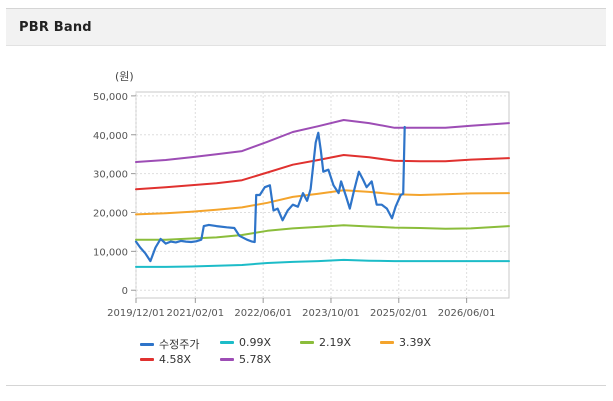  What do you see at coordinates (175, 359) in the screenshot?
I see `legend-label: 4.58X` at bounding box center [175, 359].